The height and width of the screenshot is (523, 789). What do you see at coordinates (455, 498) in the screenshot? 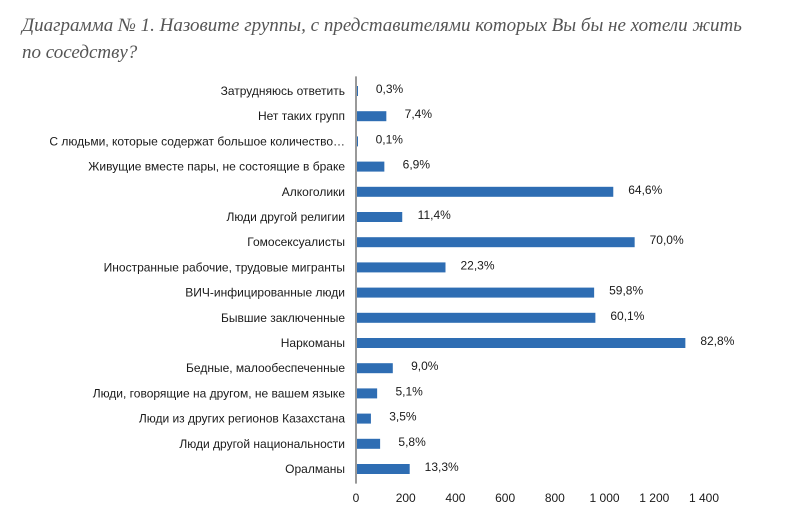
I see `x-tick-label: 400` at bounding box center [455, 498].